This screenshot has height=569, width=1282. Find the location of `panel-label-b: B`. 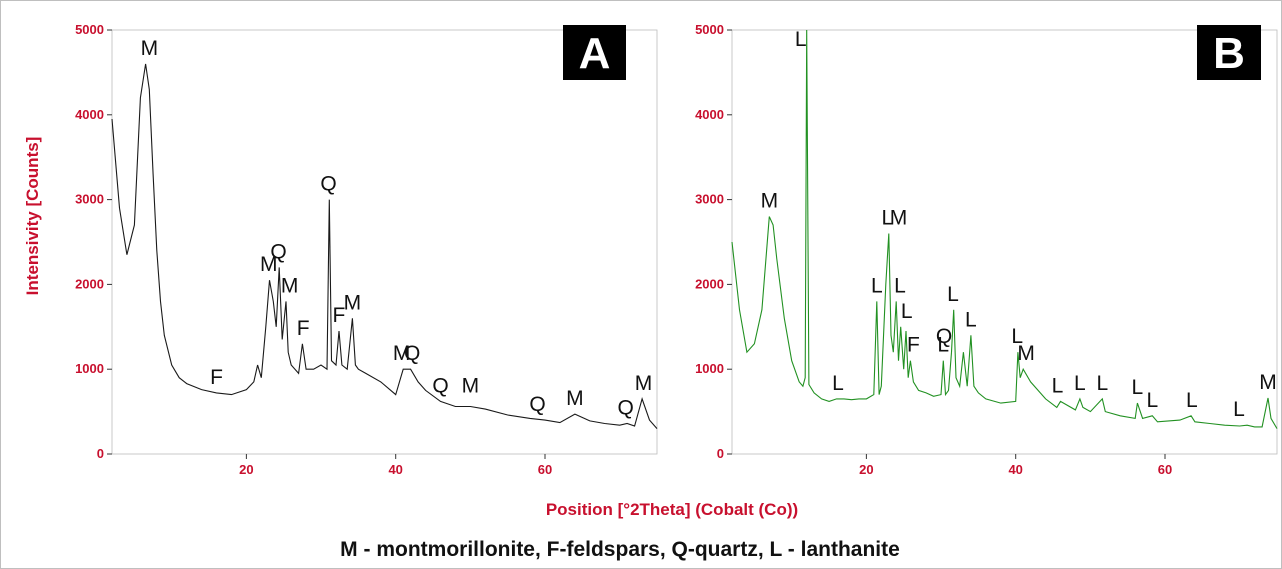

panel-label-b: B is located at coordinates (1229, 53).